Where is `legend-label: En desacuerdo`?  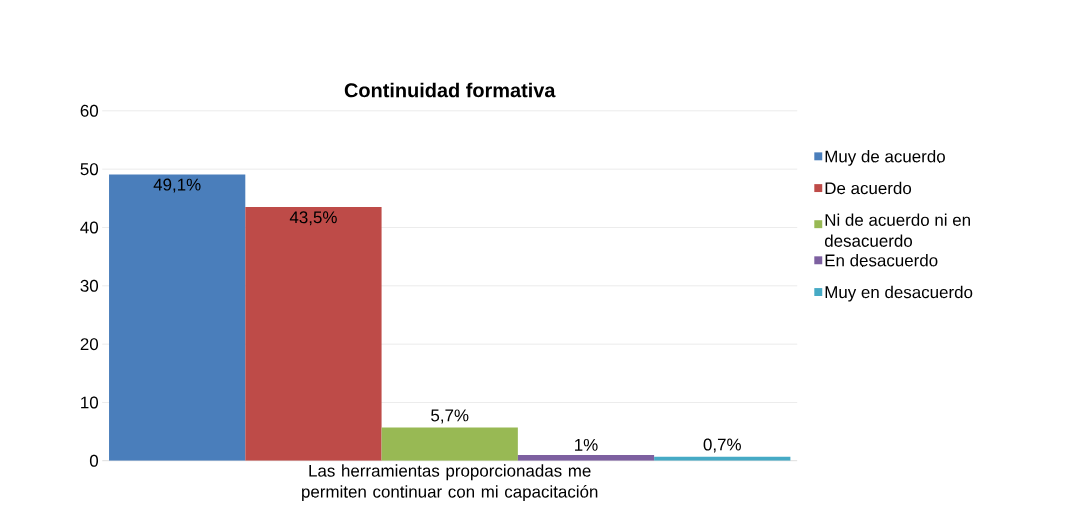
legend-label: En desacuerdo is located at coordinates (881, 260).